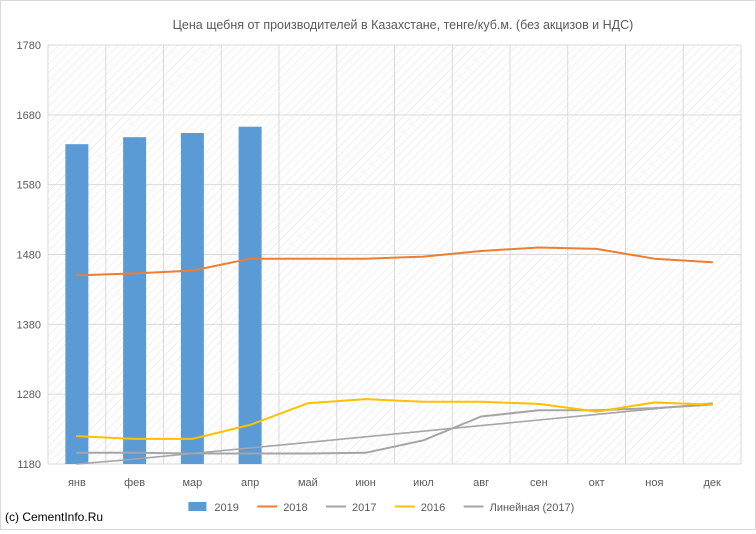 This screenshot has width=756, height=534. I want to click on y-tick-label: 1480, so click(29, 256).